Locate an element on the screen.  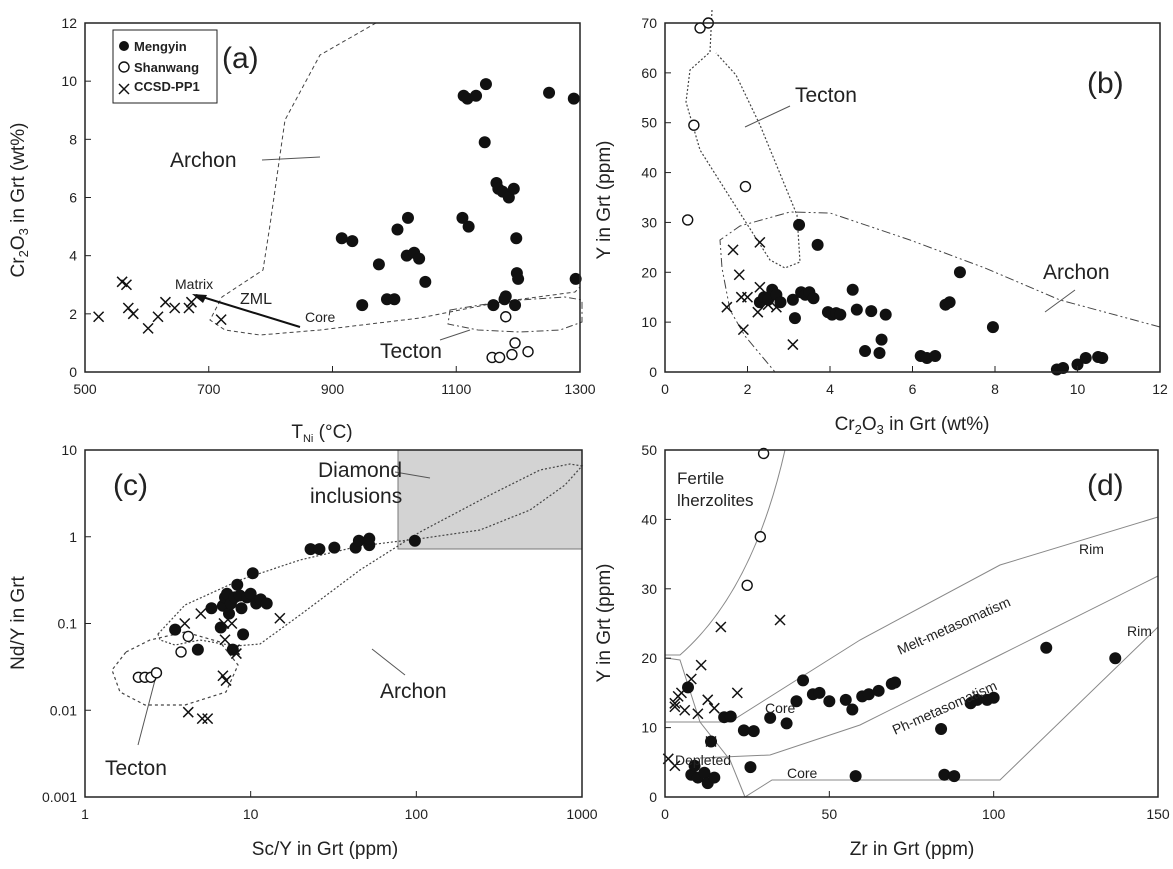
panel-a-zml-arrowhead is located at coordinates (199, 298).